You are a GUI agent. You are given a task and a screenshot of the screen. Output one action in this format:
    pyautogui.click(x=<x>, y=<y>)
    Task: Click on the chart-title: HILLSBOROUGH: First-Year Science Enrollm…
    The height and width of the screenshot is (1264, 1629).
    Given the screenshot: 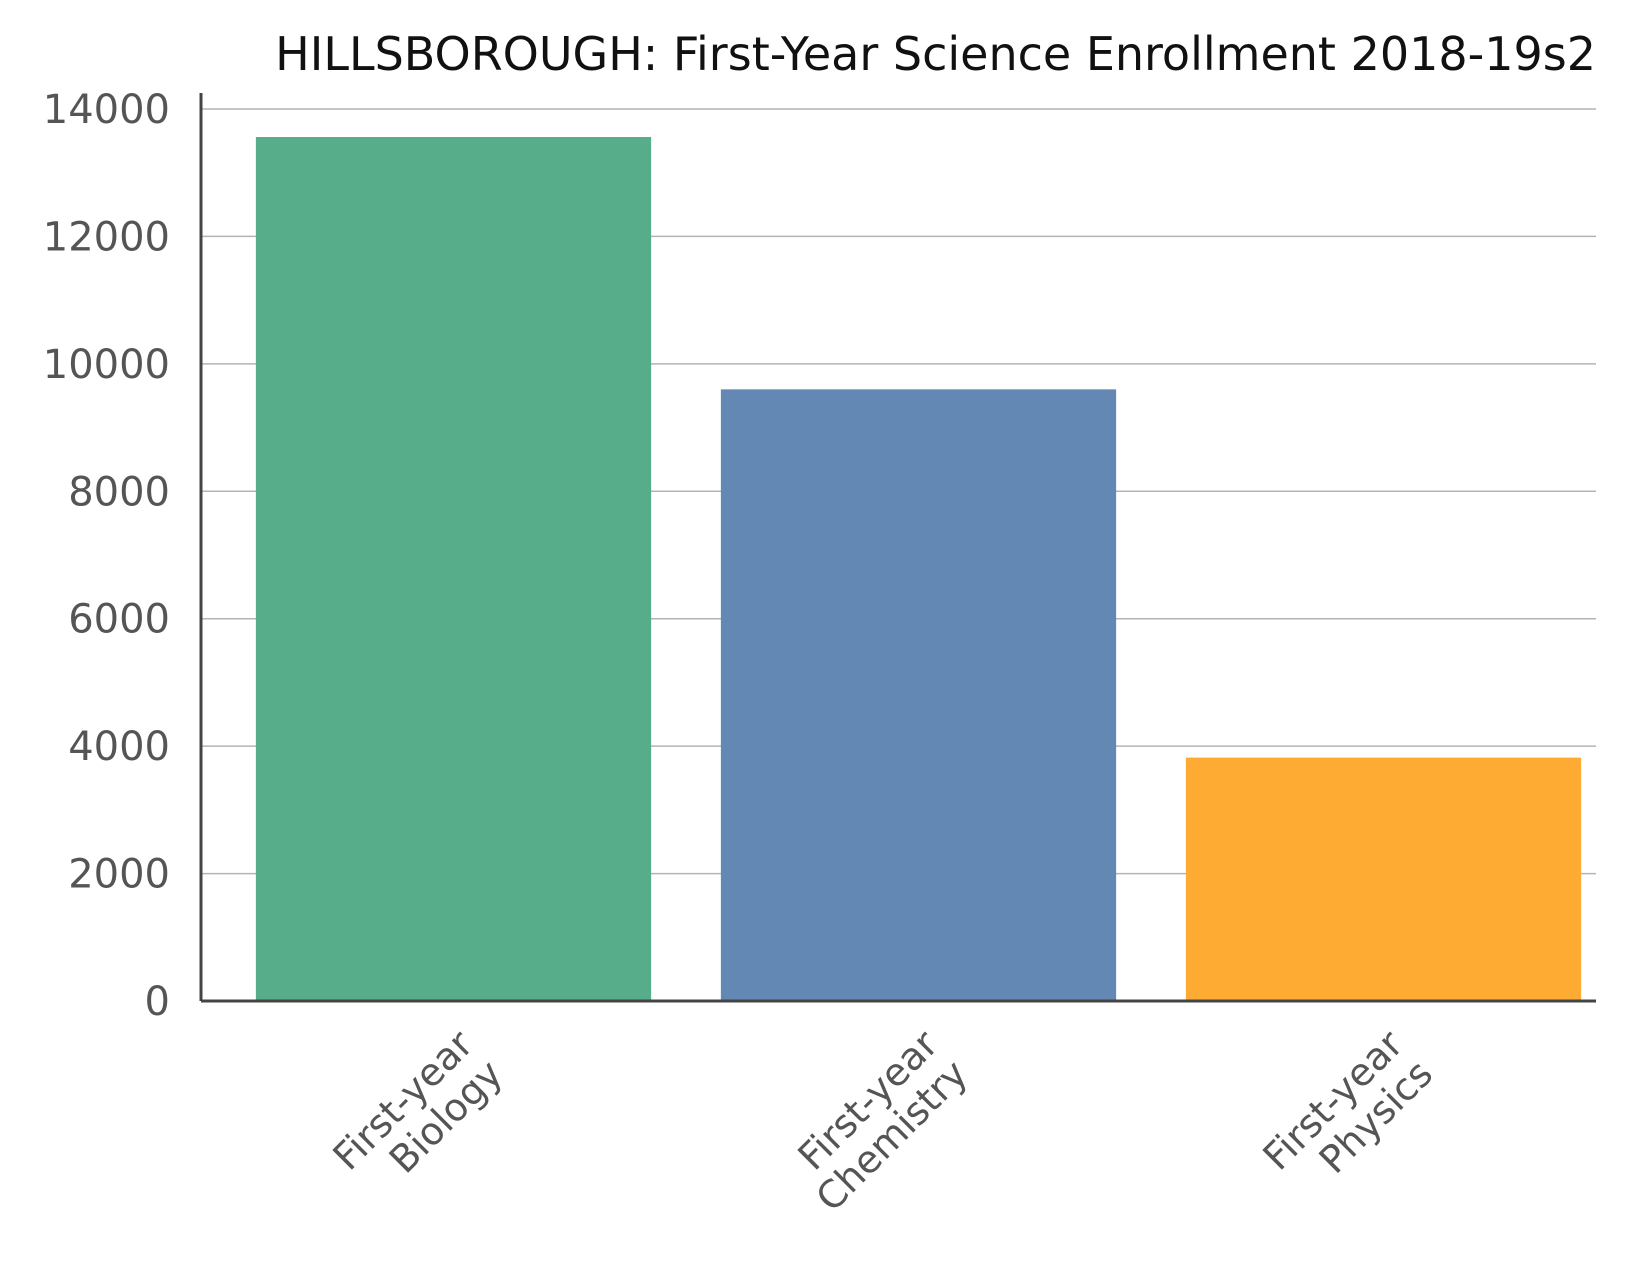 What is the action you would take?
    pyautogui.click(x=935, y=54)
    